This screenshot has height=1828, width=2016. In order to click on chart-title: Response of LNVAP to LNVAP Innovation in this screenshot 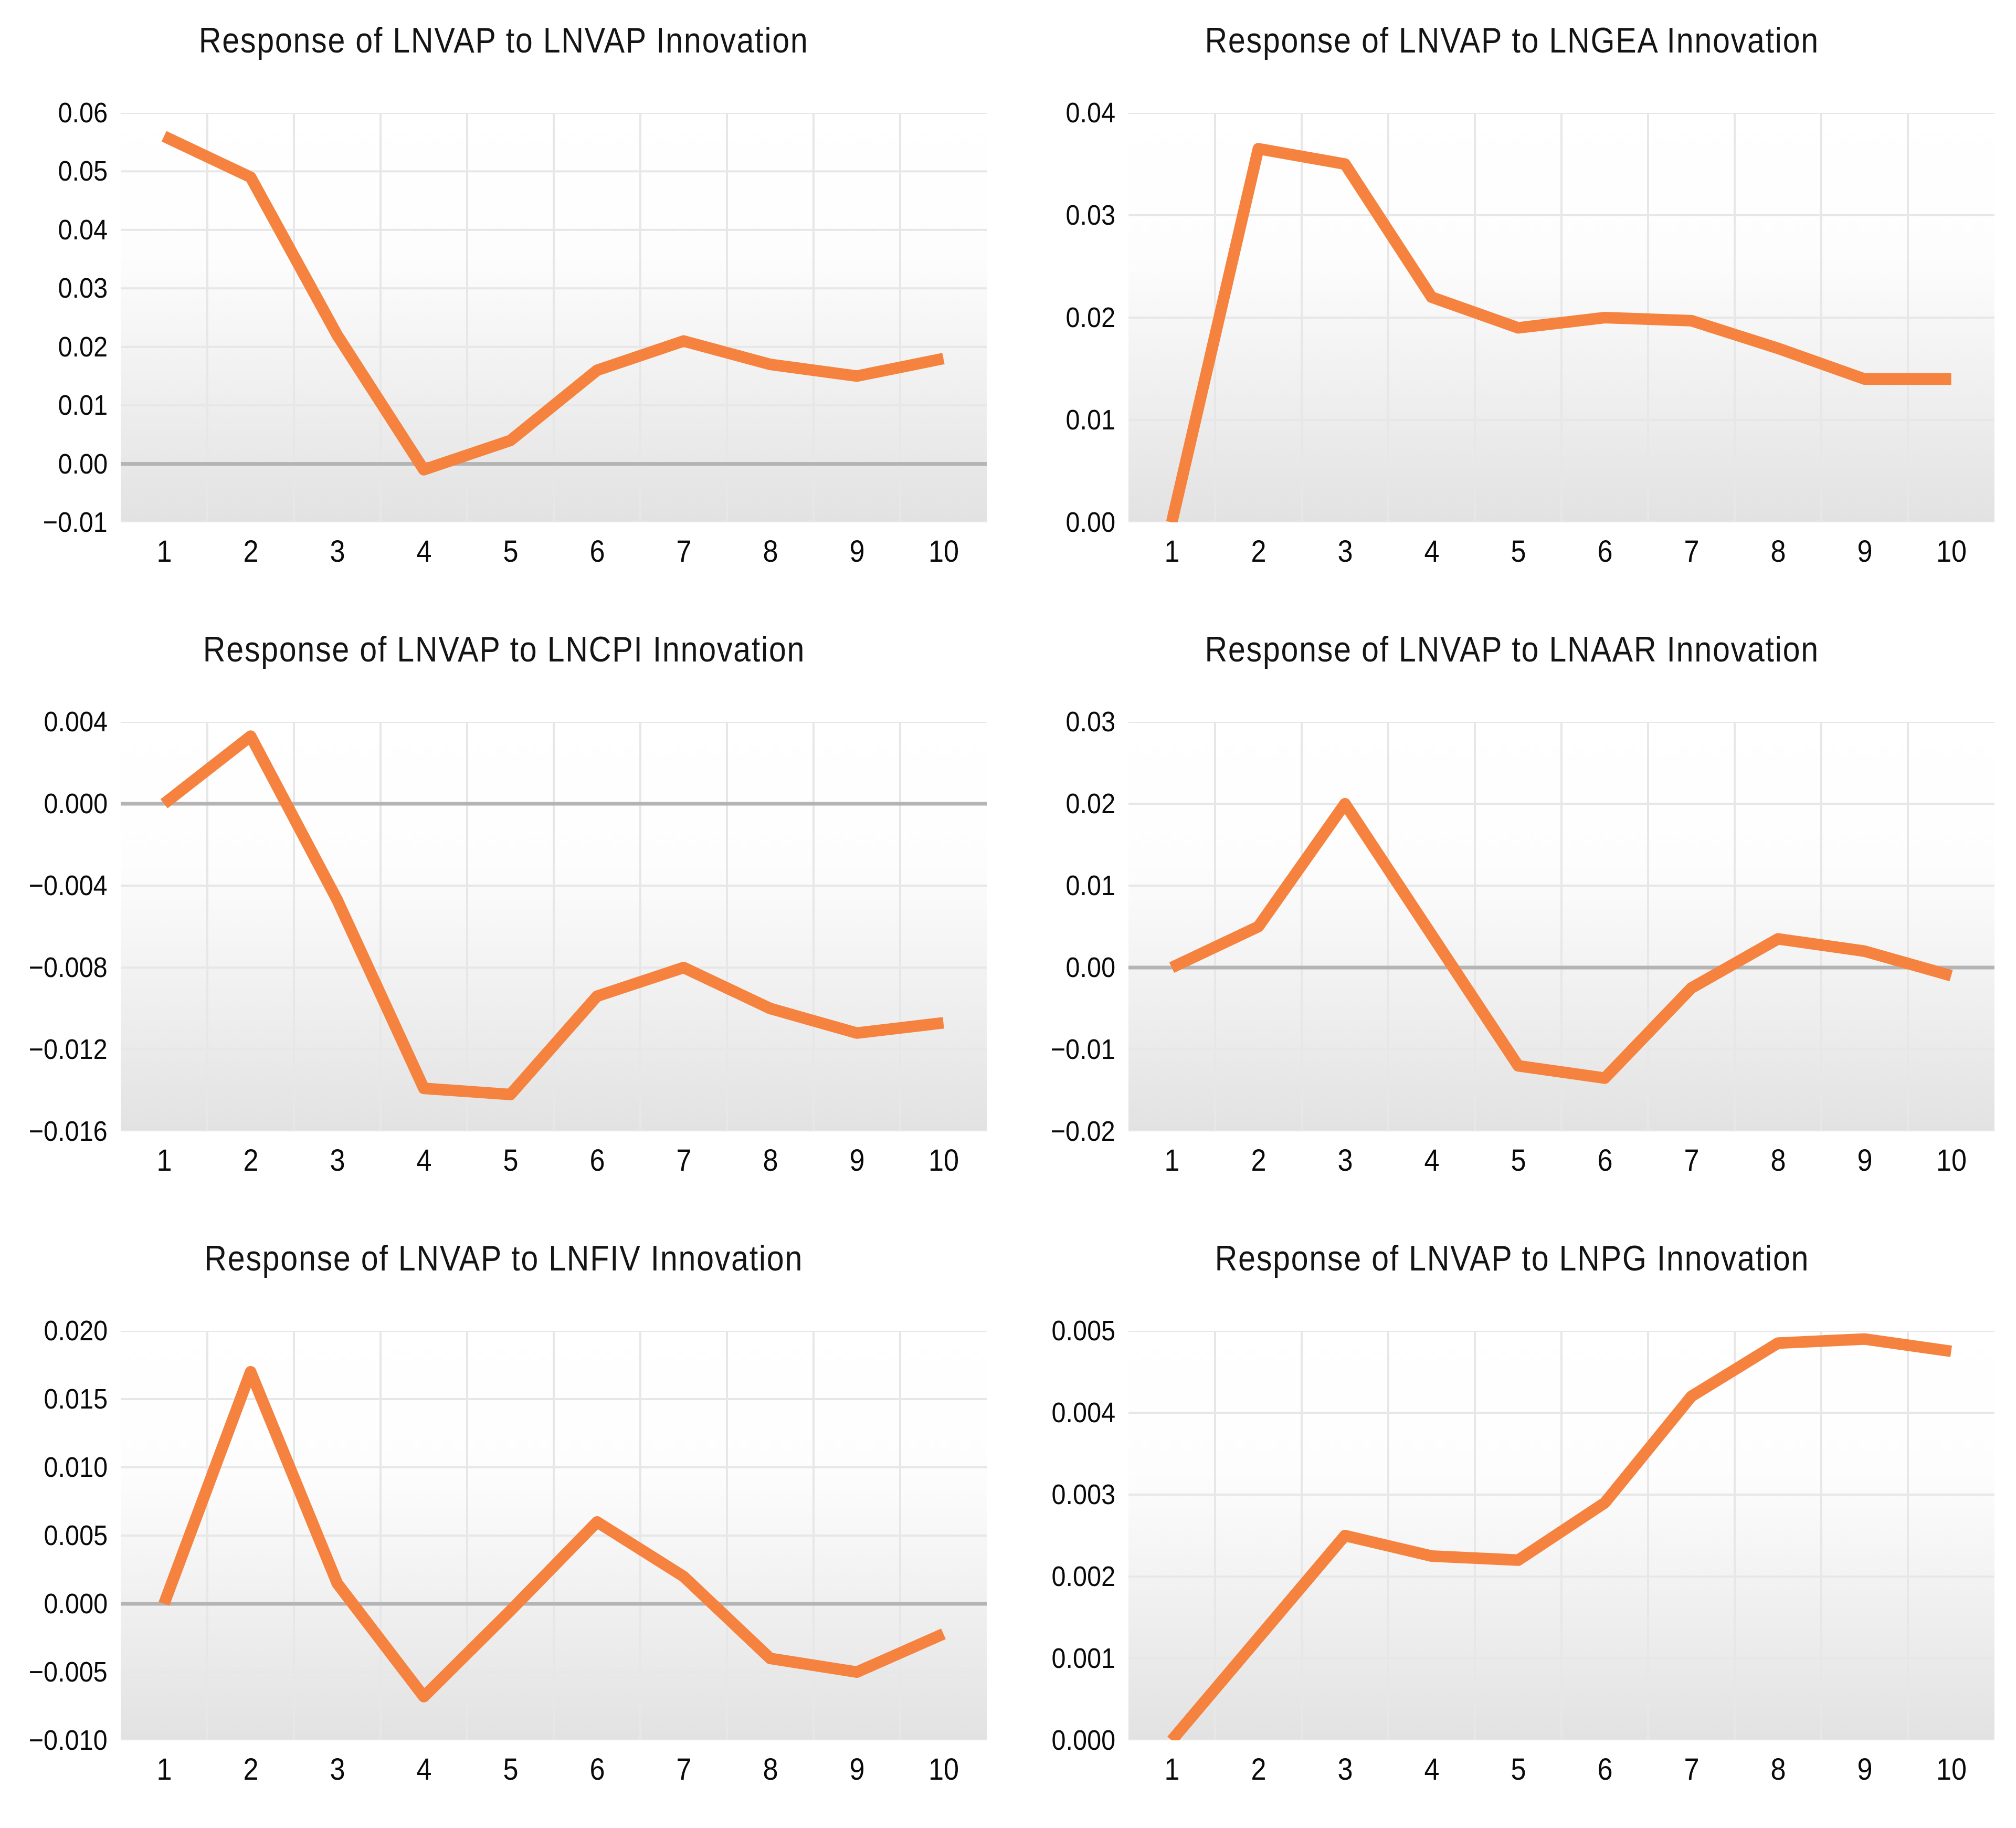, I will do `click(504, 40)`.